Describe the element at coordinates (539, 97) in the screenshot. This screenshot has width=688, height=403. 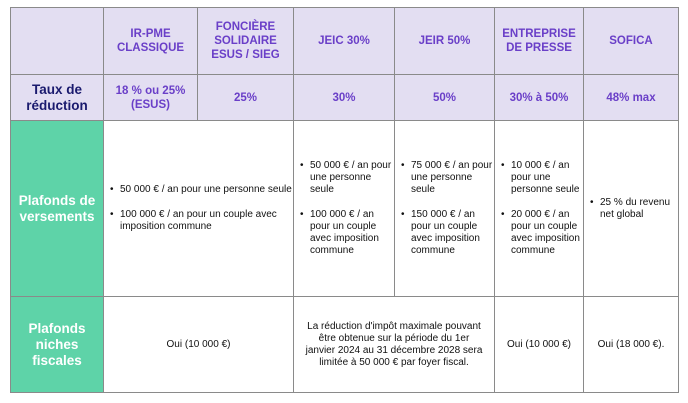
I see `taux-presse: 30% à 50%` at that location.